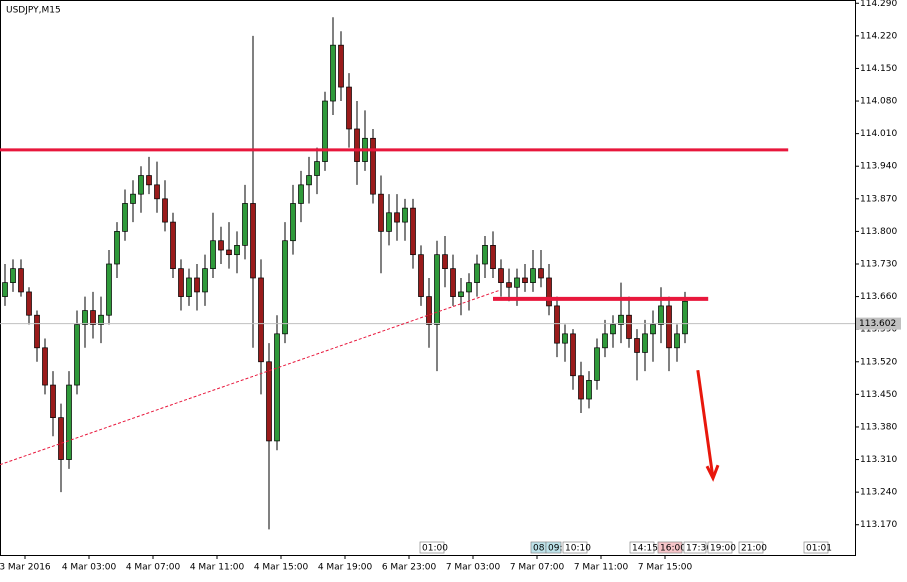 This screenshot has height=582, width=907. I want to click on y-tick-label: 113.170, so click(878, 525).